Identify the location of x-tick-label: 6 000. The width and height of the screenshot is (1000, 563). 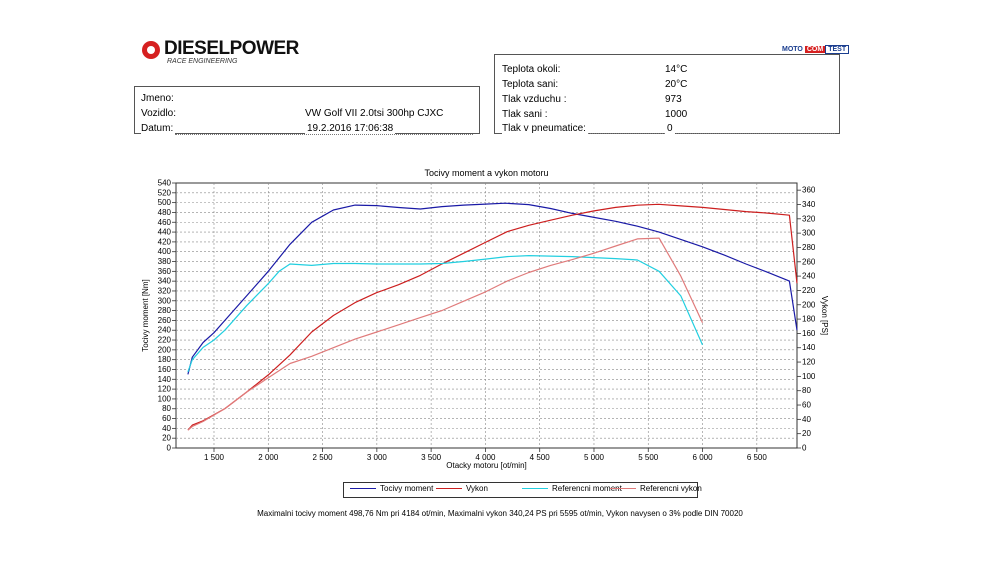
(703, 457).